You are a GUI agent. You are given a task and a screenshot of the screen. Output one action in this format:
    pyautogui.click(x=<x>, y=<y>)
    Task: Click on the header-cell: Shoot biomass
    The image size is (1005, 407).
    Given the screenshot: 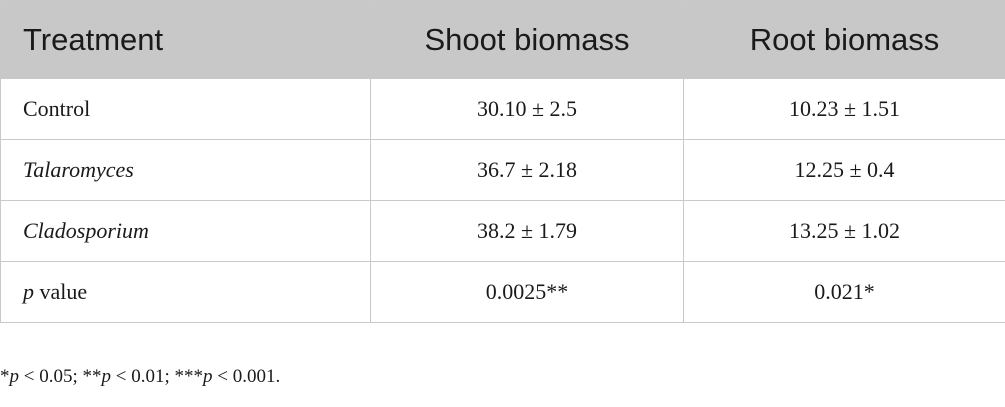 What is the action you would take?
    pyautogui.click(x=527, y=39)
    